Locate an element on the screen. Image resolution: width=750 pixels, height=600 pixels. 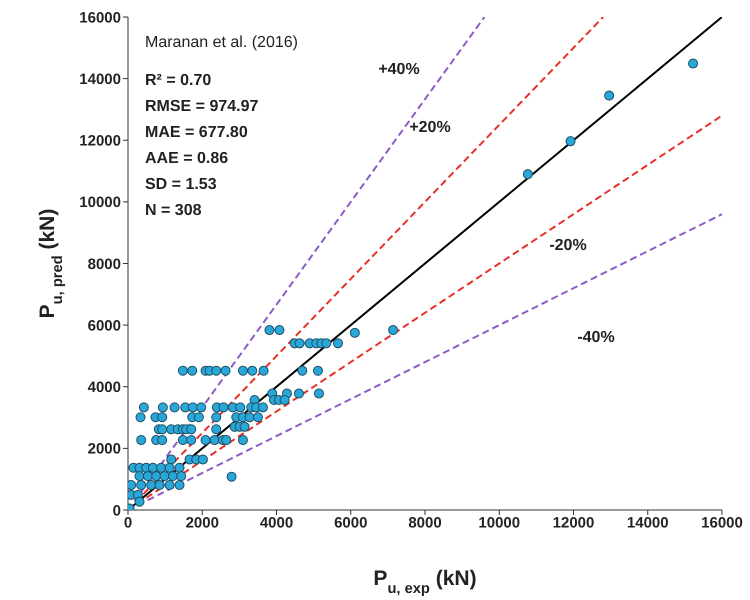
x-tick-label: 16000 is located at coordinates (722, 523).